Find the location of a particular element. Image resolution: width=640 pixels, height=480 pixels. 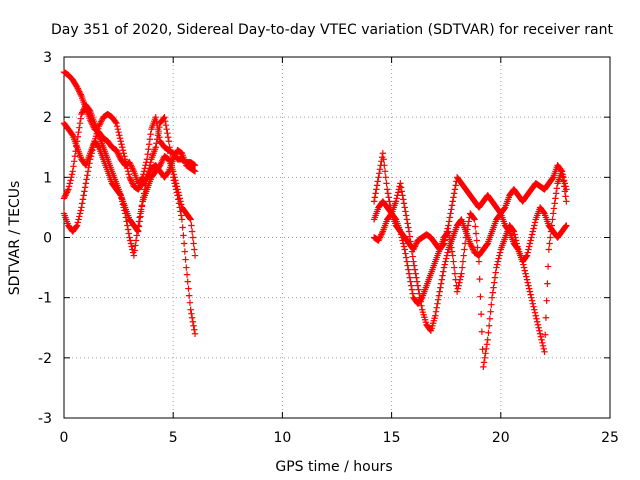

x-tick-label: 15 is located at coordinates (392, 438).